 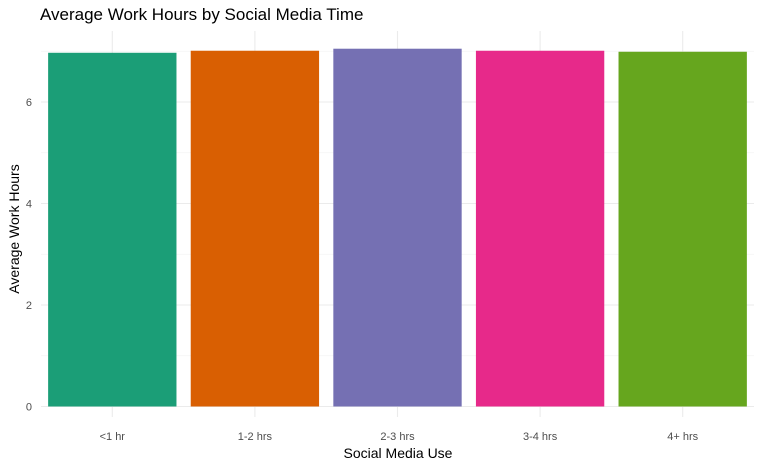 What do you see at coordinates (113, 437) in the screenshot?
I see `x-tick-label: <1 hr` at bounding box center [113, 437].